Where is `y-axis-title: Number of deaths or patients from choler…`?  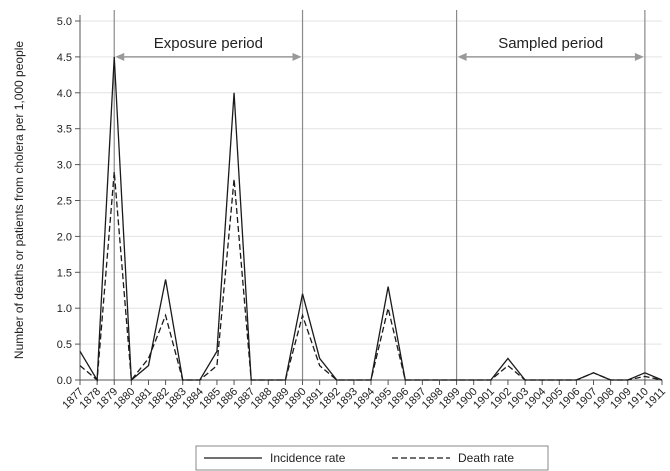
y-axis-title: Number of deaths or patients from choler… is located at coordinates (19, 200).